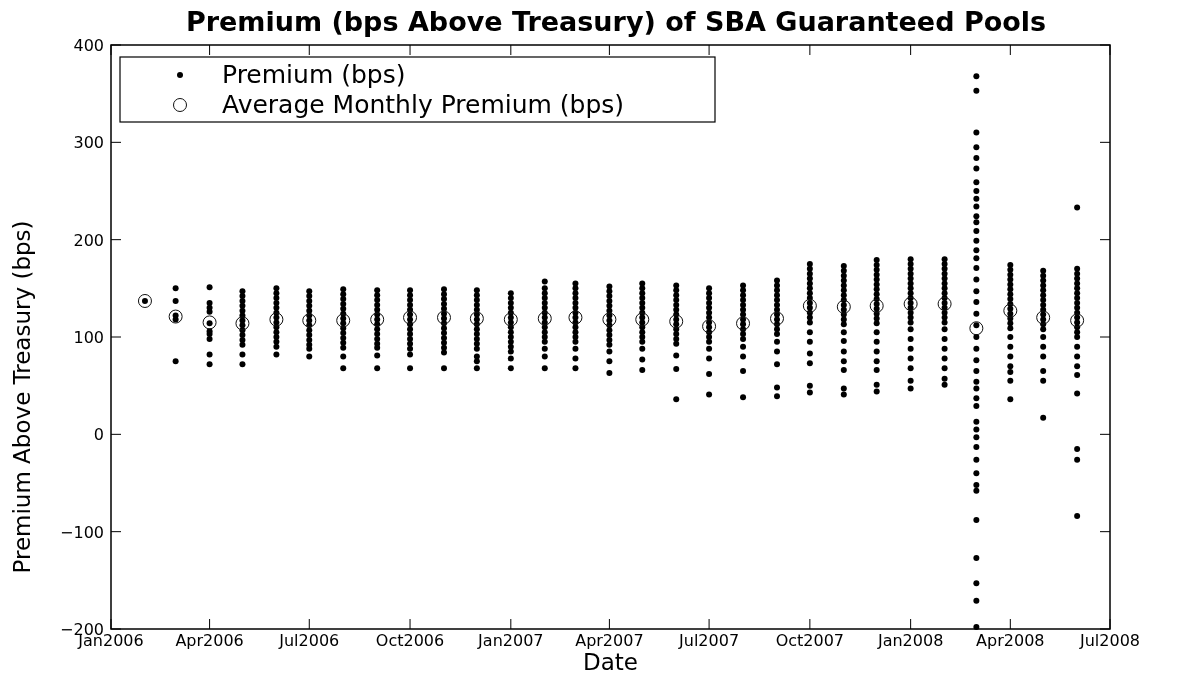  What do you see at coordinates (510, 640) in the screenshot?
I see `x-tick-label: Jan2007` at bounding box center [510, 640].